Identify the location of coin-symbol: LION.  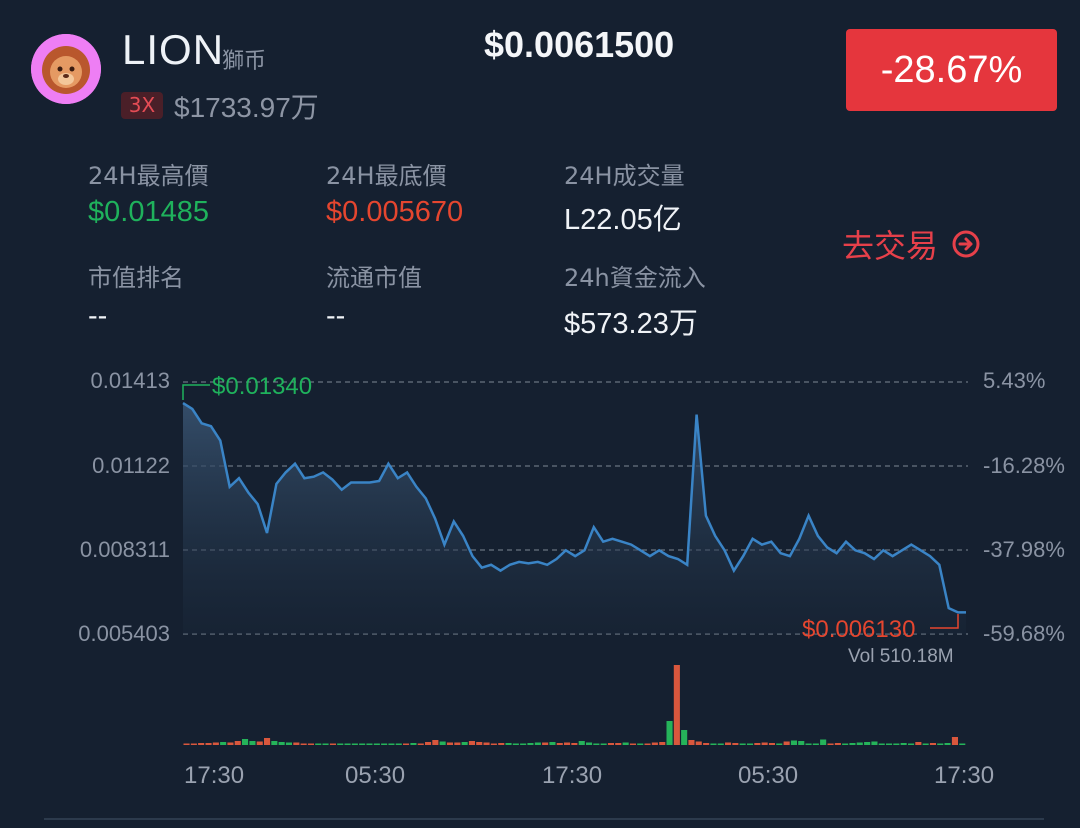
(173, 49).